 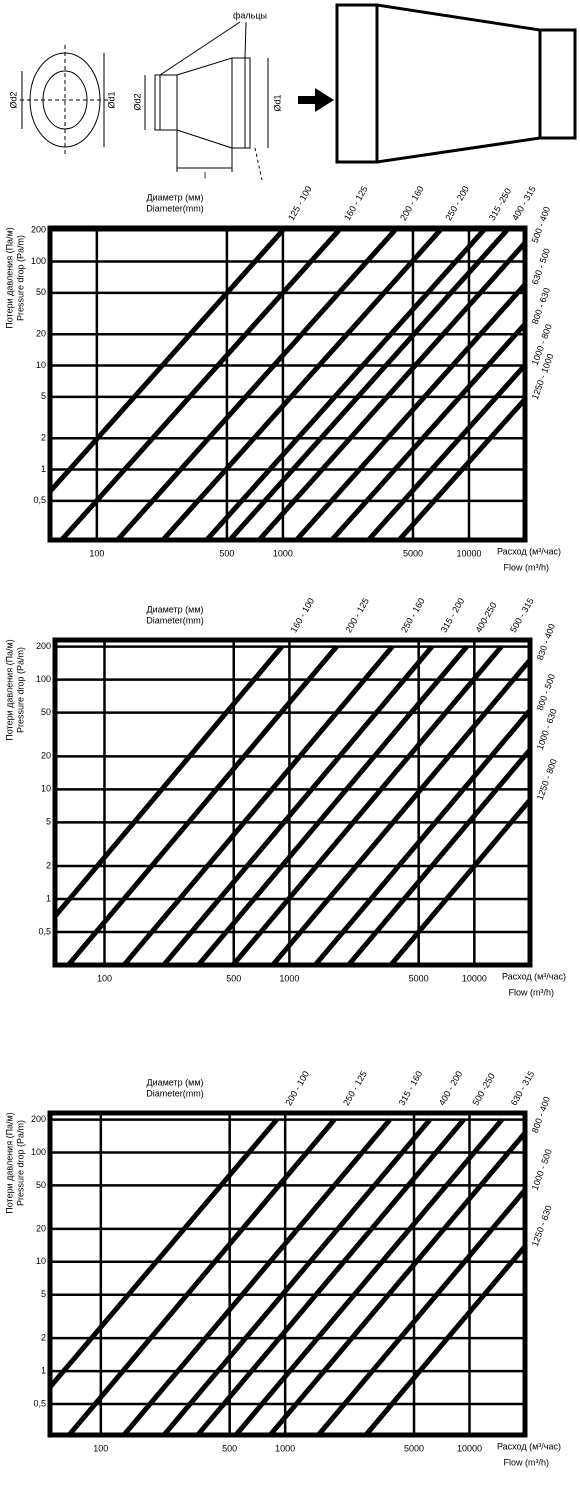 I want to click on dim-label: l, so click(x=205, y=175).